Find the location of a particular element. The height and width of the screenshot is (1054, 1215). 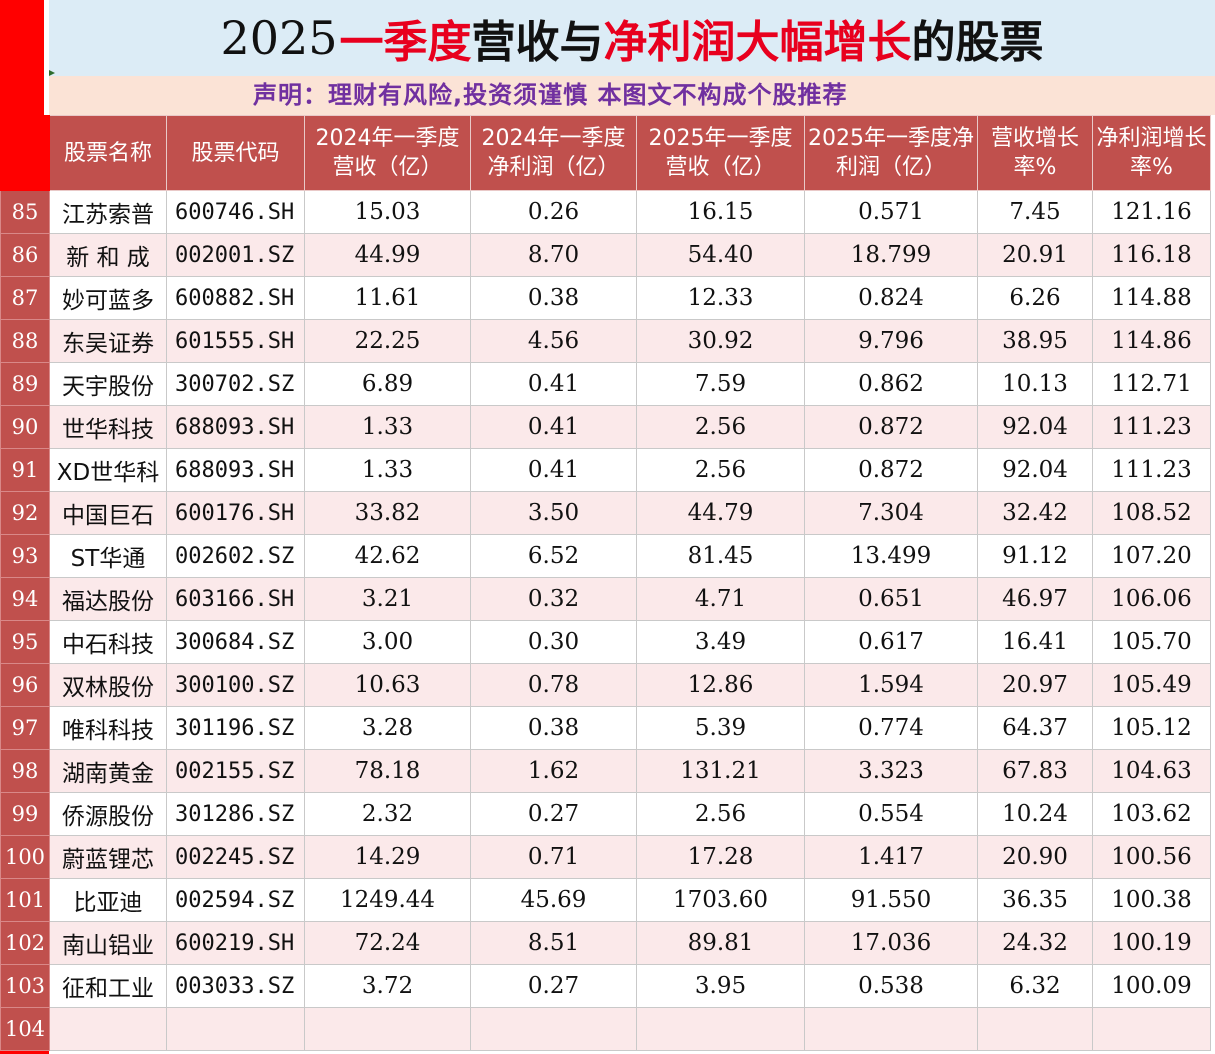

np-2024q1-cell: 45.69 is located at coordinates (553, 900).